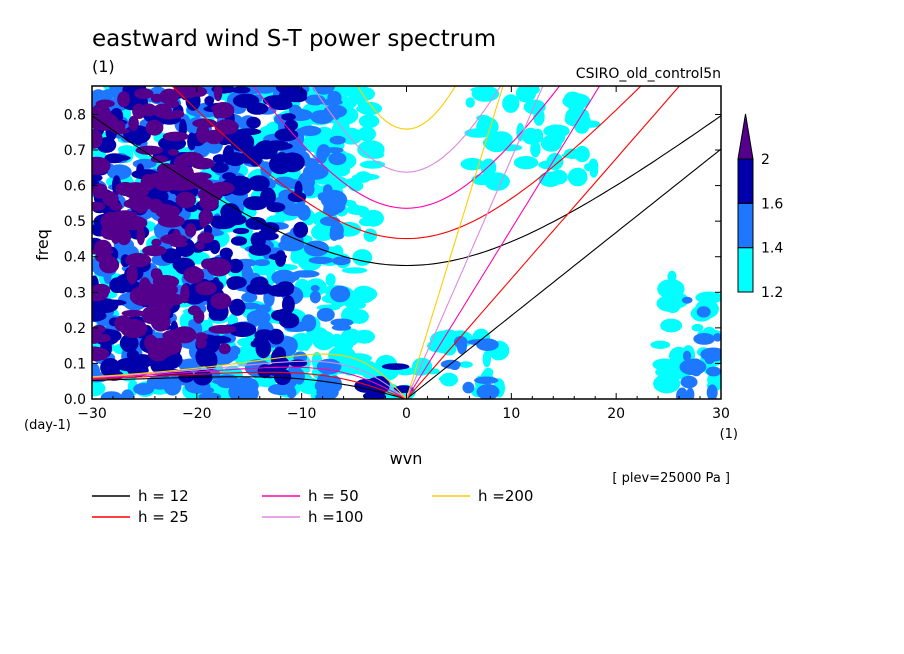 Image resolution: width=904 pixels, height=654 pixels. I want to click on colorbar-label: 1.6, so click(772, 204).